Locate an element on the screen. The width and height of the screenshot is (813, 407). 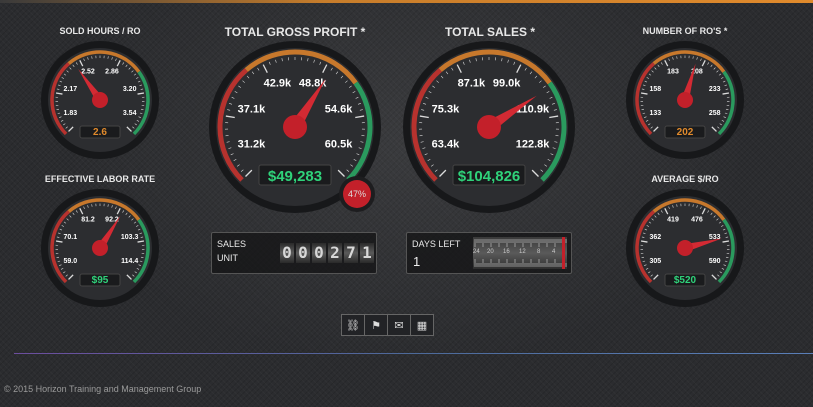
flag-icon: ⚑ is located at coordinates (376, 325).